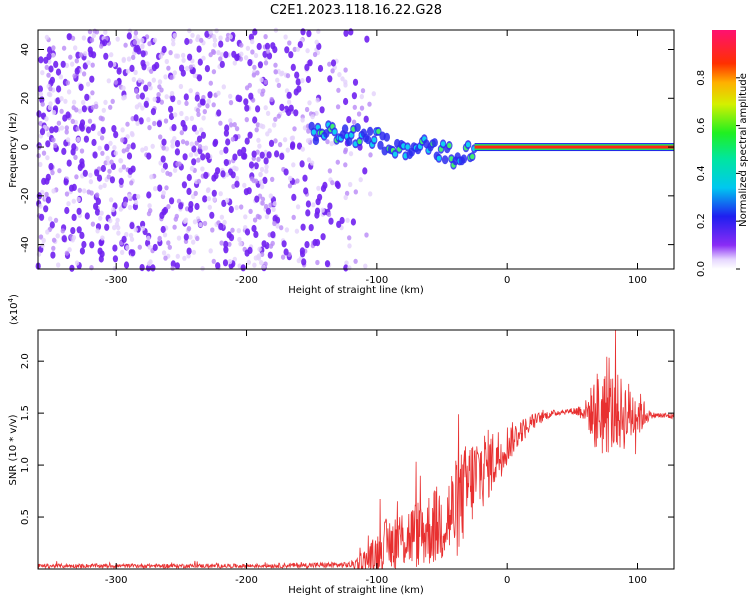  Describe the element at coordinates (246, 280) in the screenshot. I see `x-tick-label: -200` at that location.